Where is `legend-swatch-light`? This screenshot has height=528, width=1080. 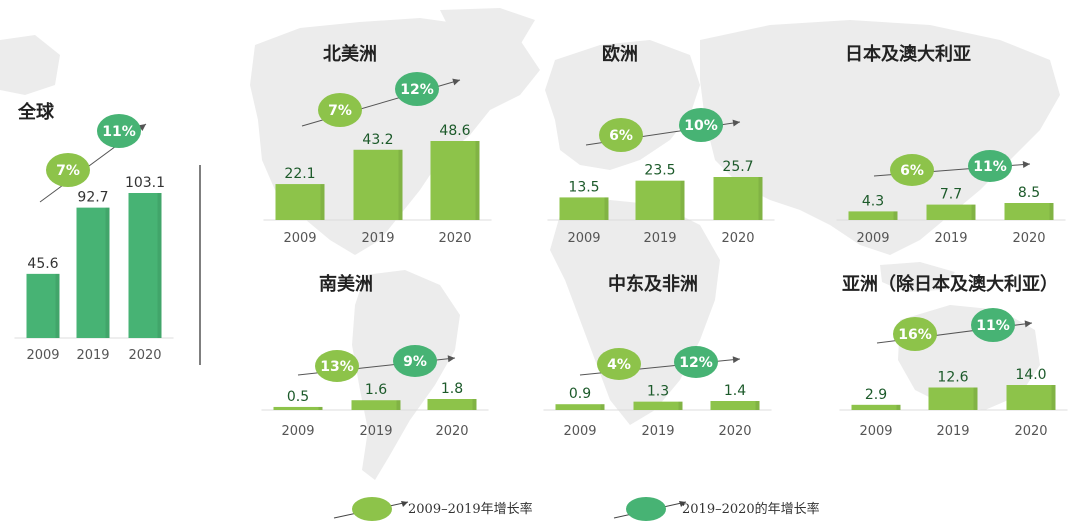 legend-swatch-light is located at coordinates (372, 509).